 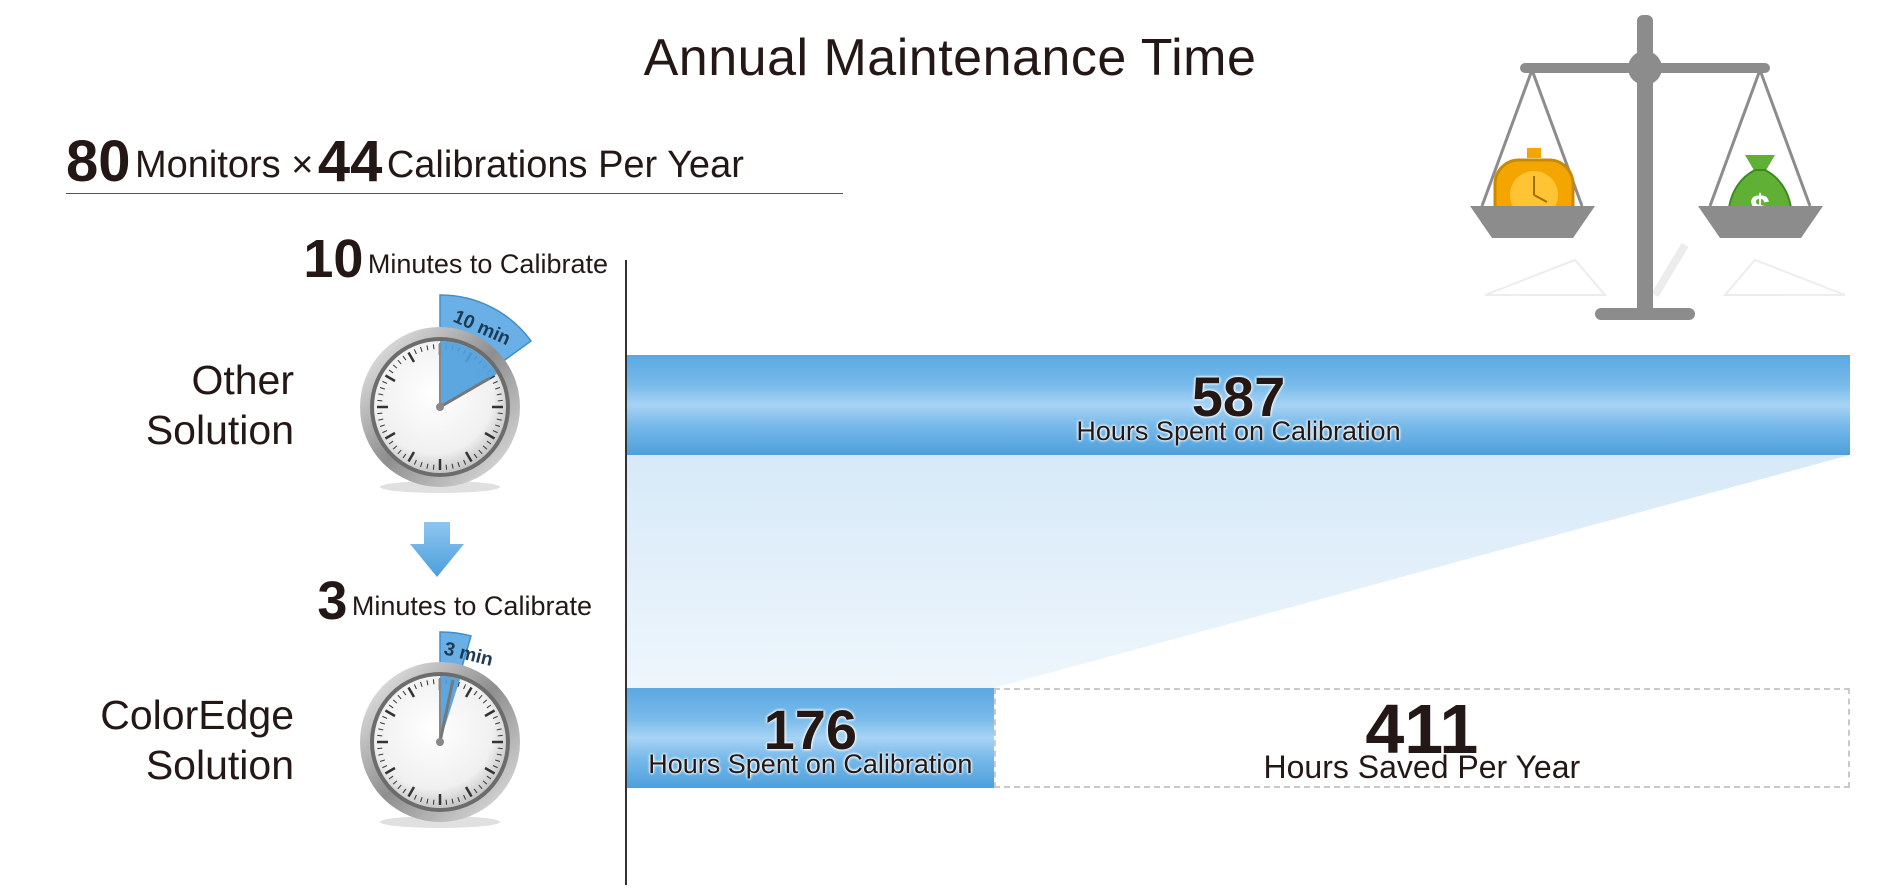 I want to click on subtitle-underline, so click(x=454, y=193).